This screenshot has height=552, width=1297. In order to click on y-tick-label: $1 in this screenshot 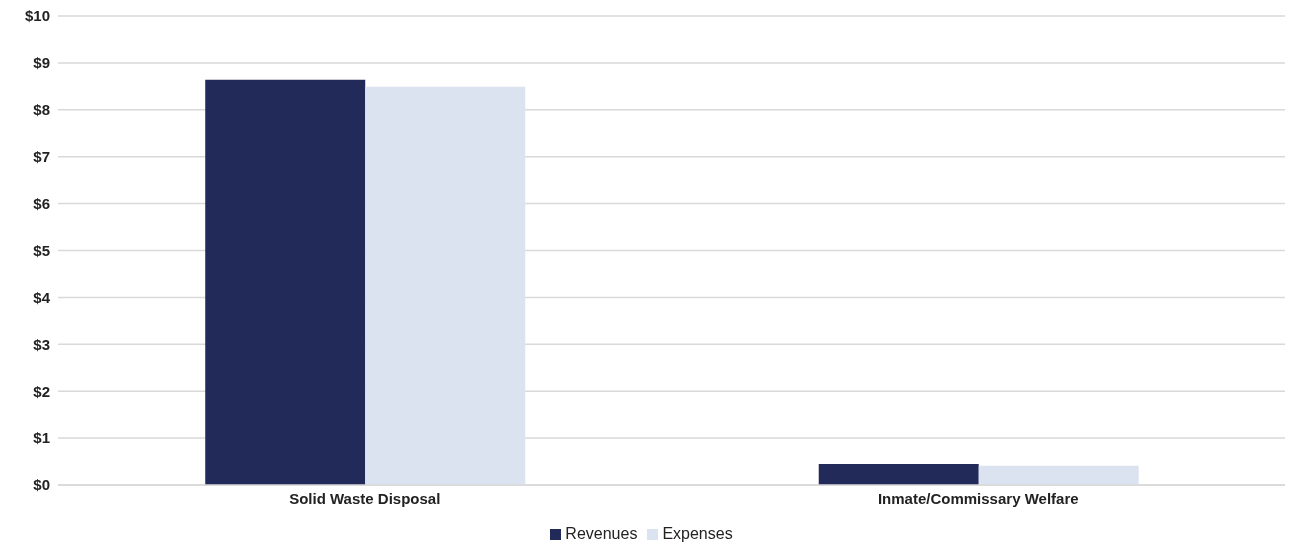, I will do `click(41, 438)`.